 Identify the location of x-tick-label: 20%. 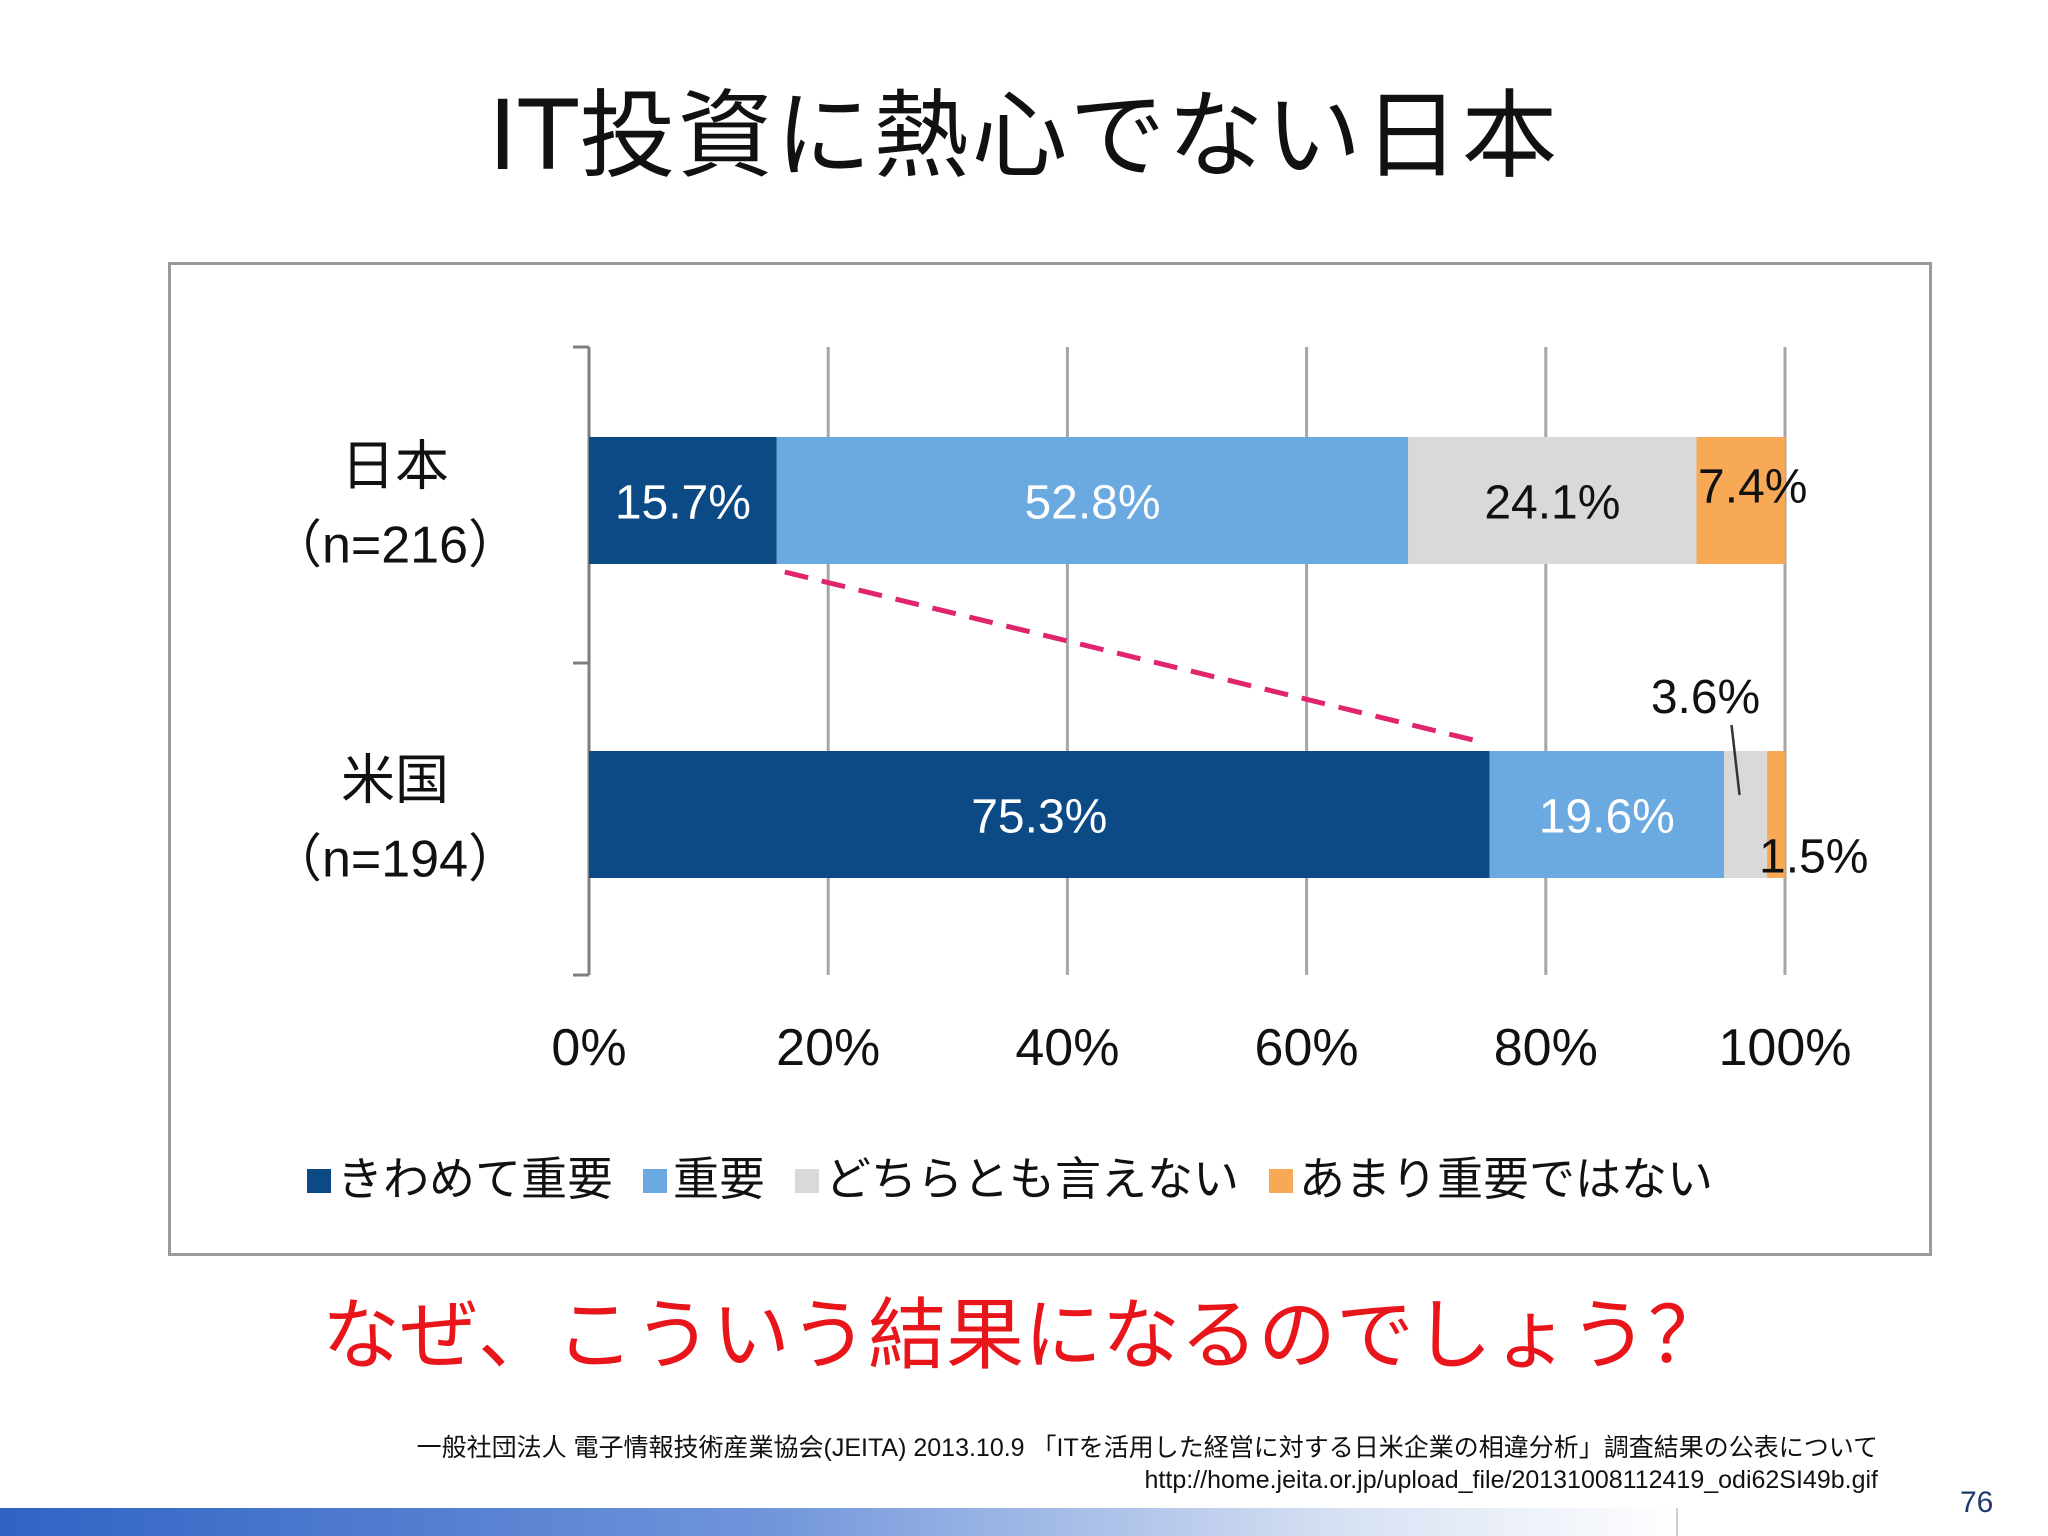
(828, 1048).